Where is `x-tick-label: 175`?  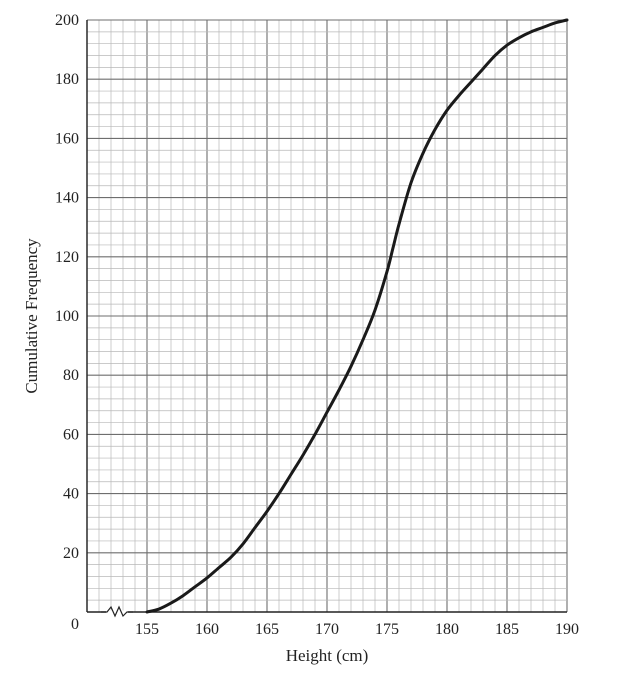 x-tick-label: 175 is located at coordinates (387, 629).